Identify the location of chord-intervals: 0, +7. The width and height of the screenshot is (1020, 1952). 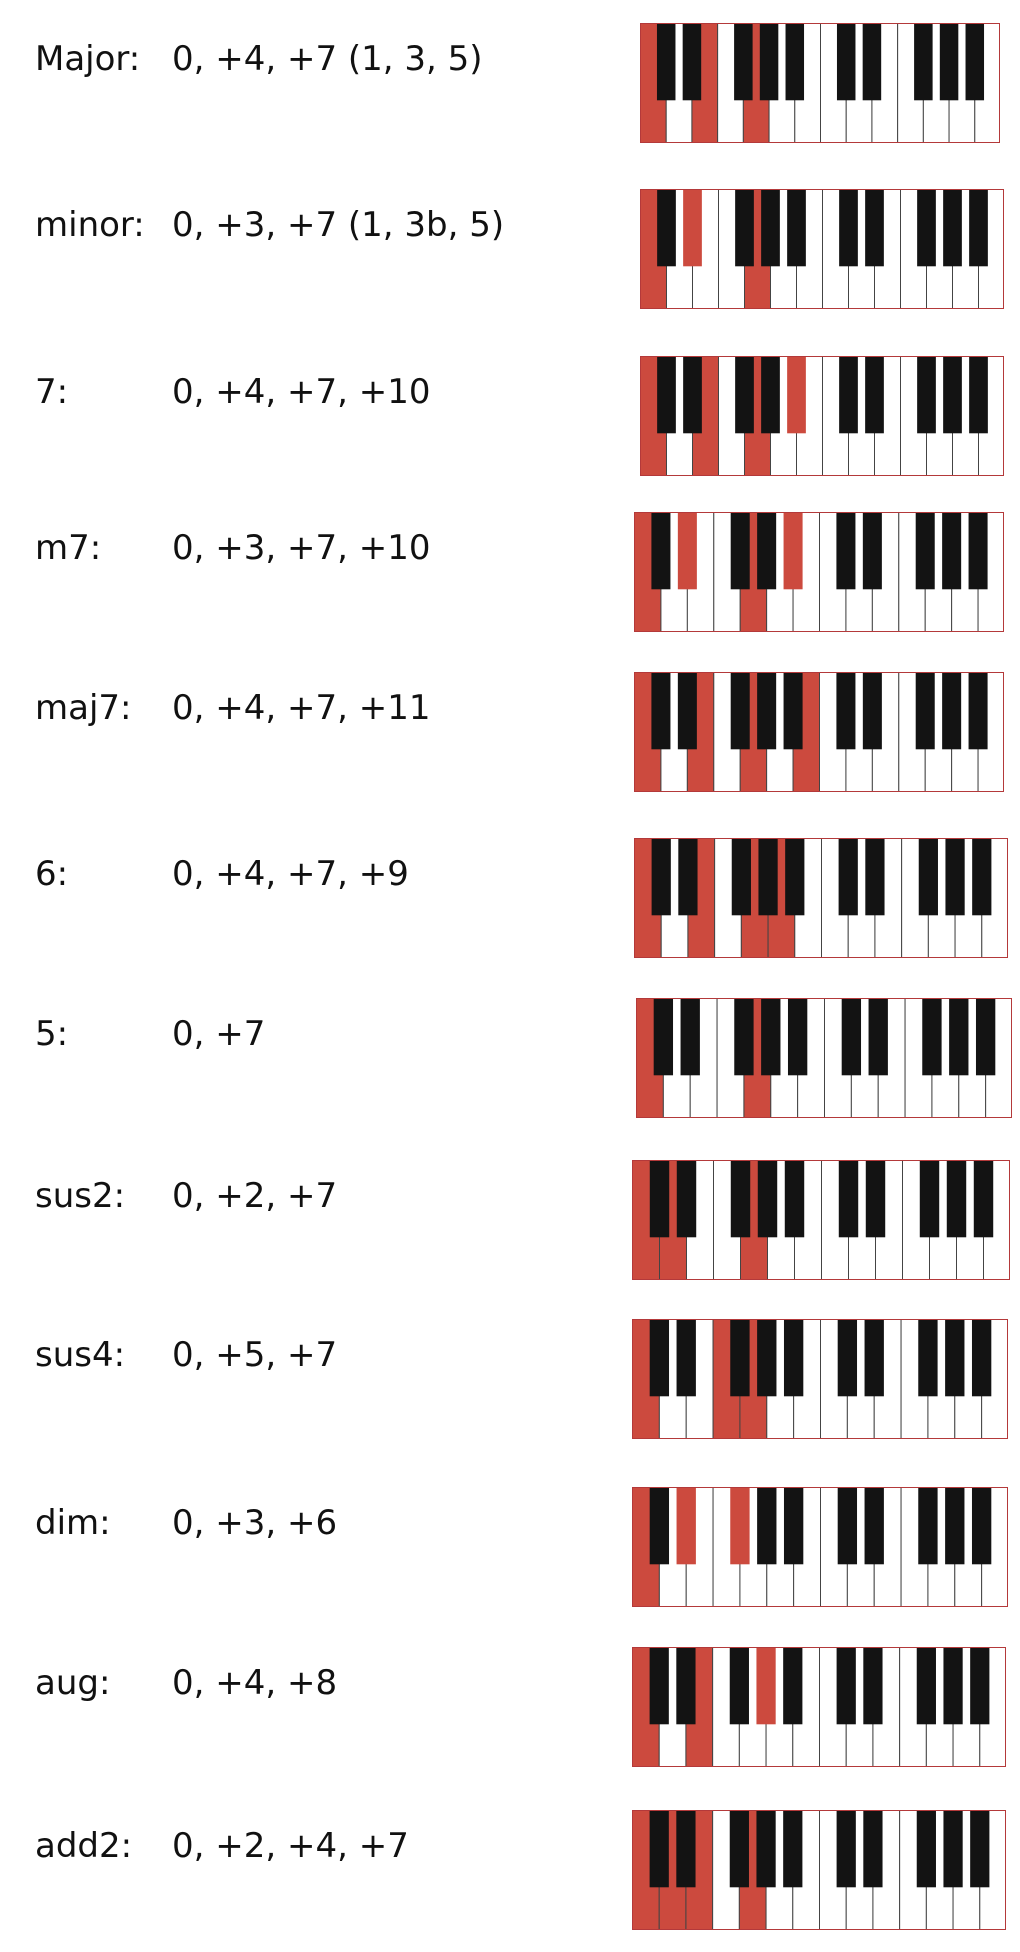
(219, 1034).